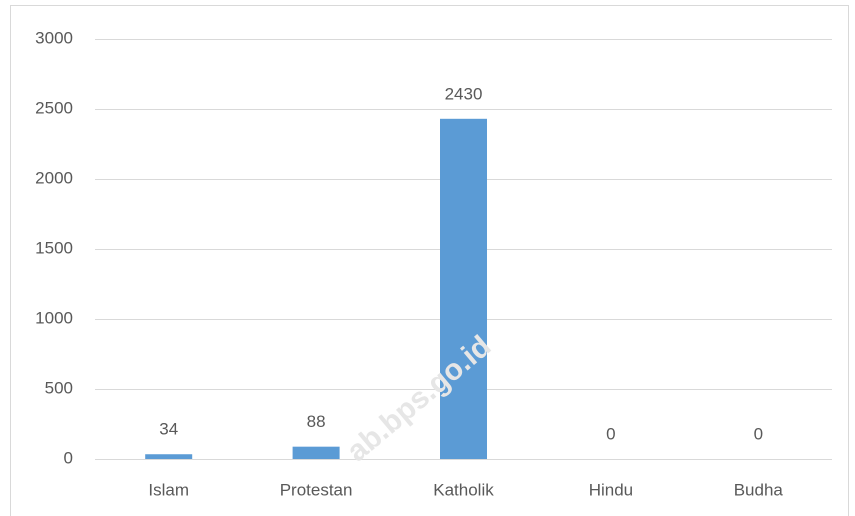  I want to click on x-tick-label: Katholik, so click(463, 489).